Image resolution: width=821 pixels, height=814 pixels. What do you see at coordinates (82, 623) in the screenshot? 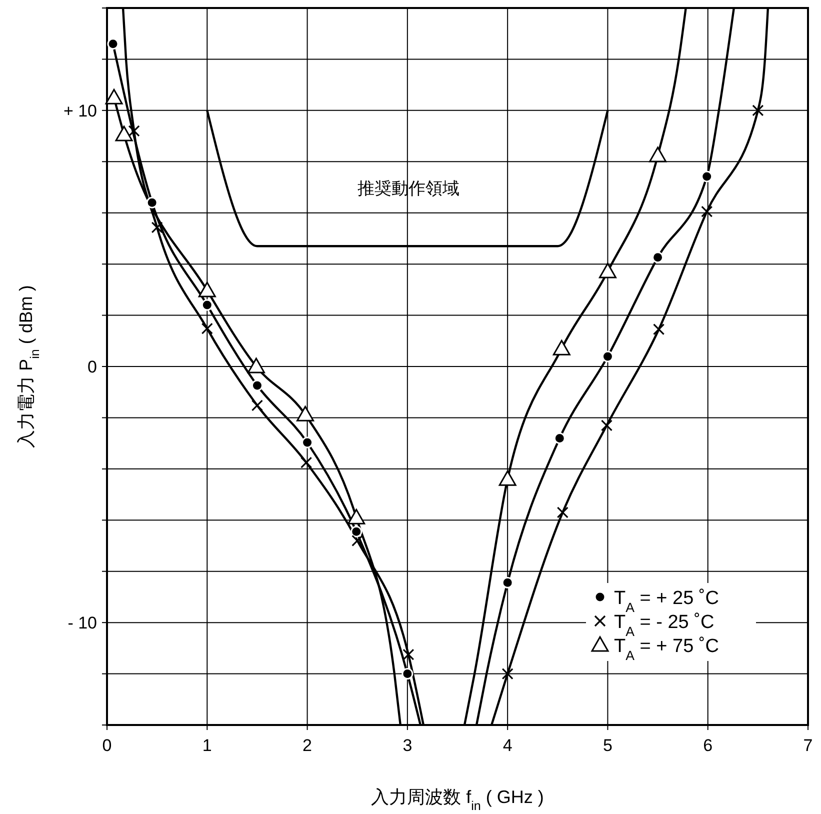
I see `y-tick-label: - 10` at bounding box center [82, 623].